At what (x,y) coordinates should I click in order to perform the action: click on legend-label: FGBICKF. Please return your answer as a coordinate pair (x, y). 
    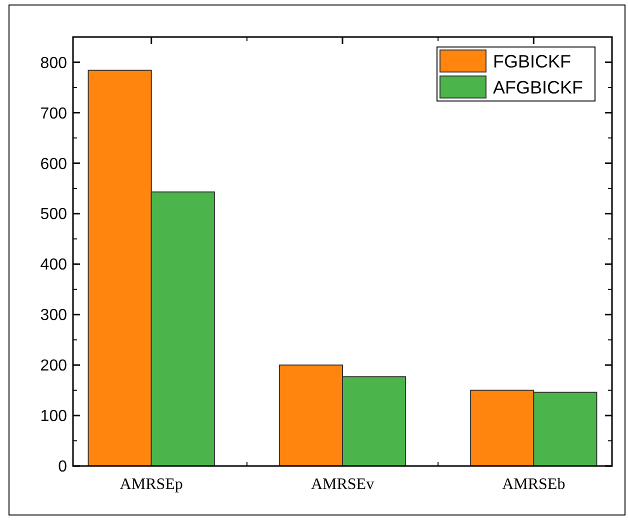
    Looking at the image, I should click on (532, 61).